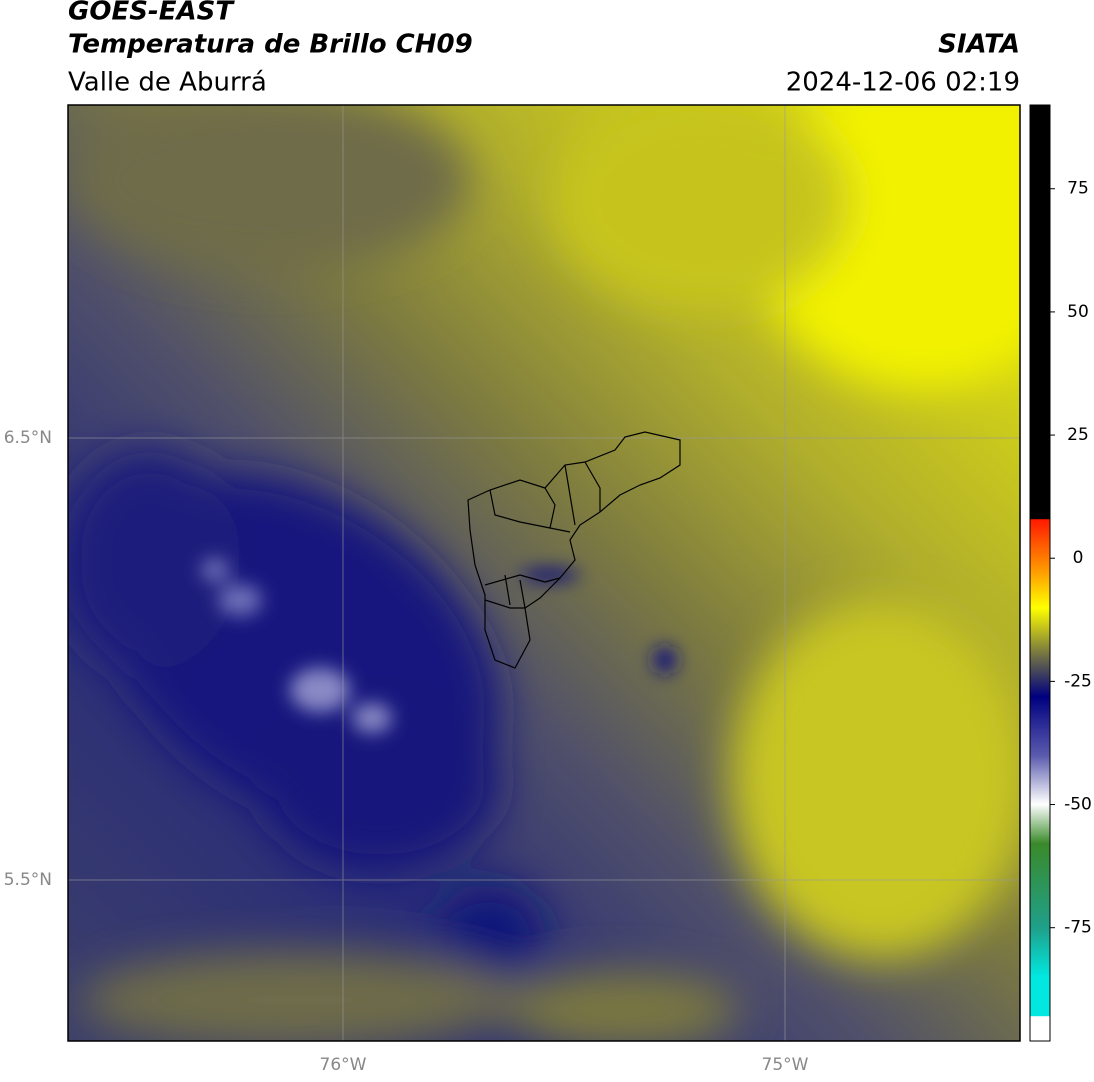 This screenshot has width=1094, height=1082. Describe the element at coordinates (1078, 558) in the screenshot. I see `colorbar-tick-label: 0` at that location.